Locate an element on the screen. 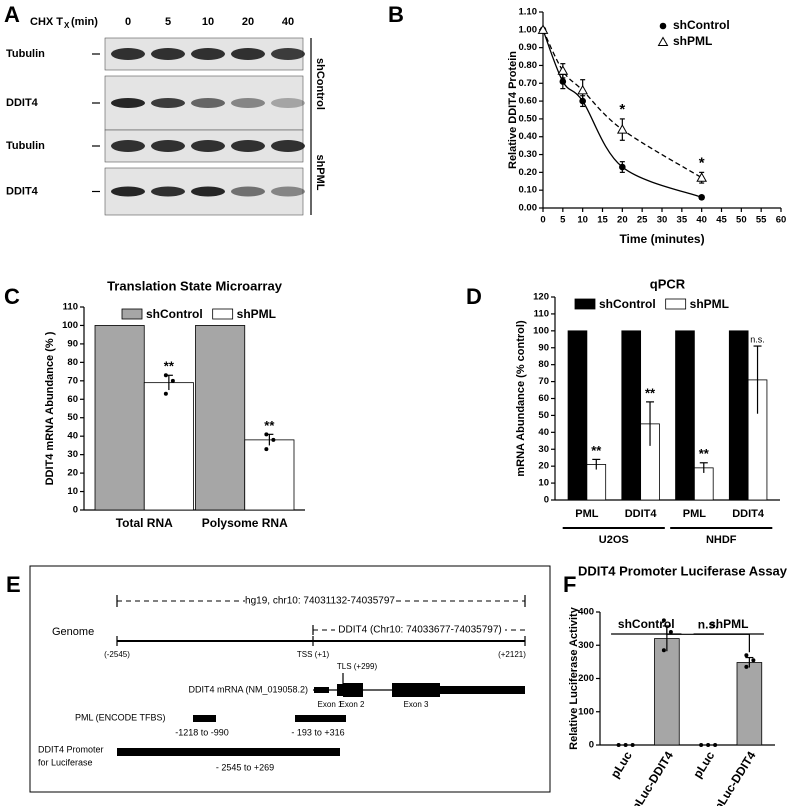 The width and height of the screenshot is (787, 806). x-tick-label: 40 is located at coordinates (701, 220).